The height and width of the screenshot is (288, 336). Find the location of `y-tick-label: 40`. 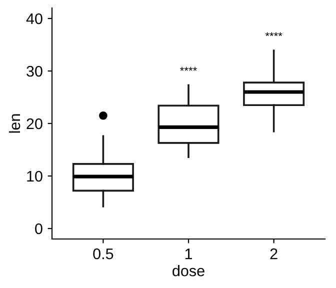

y-tick-label: 40 is located at coordinates (34, 18).